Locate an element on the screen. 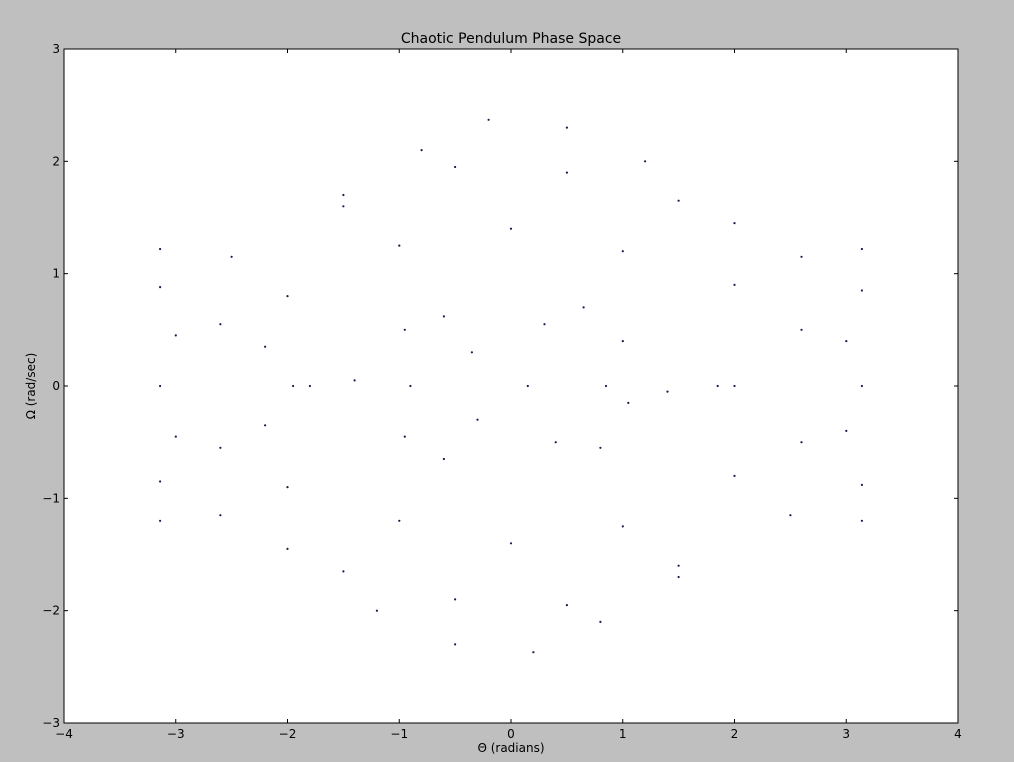 The image size is (1014, 762). x-tick-label: −3 is located at coordinates (176, 734).